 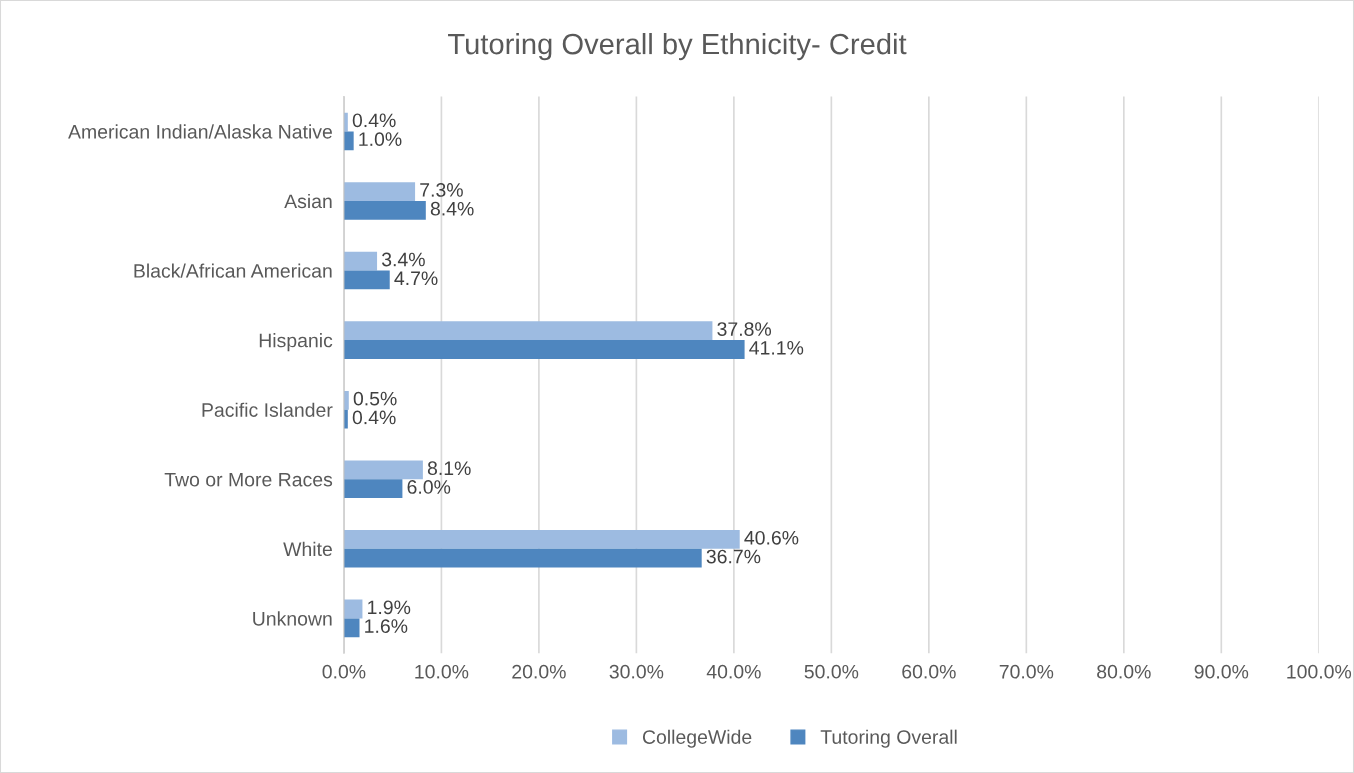 What do you see at coordinates (267, 409) in the screenshot?
I see `y-tick-label: Pacific Islander` at bounding box center [267, 409].